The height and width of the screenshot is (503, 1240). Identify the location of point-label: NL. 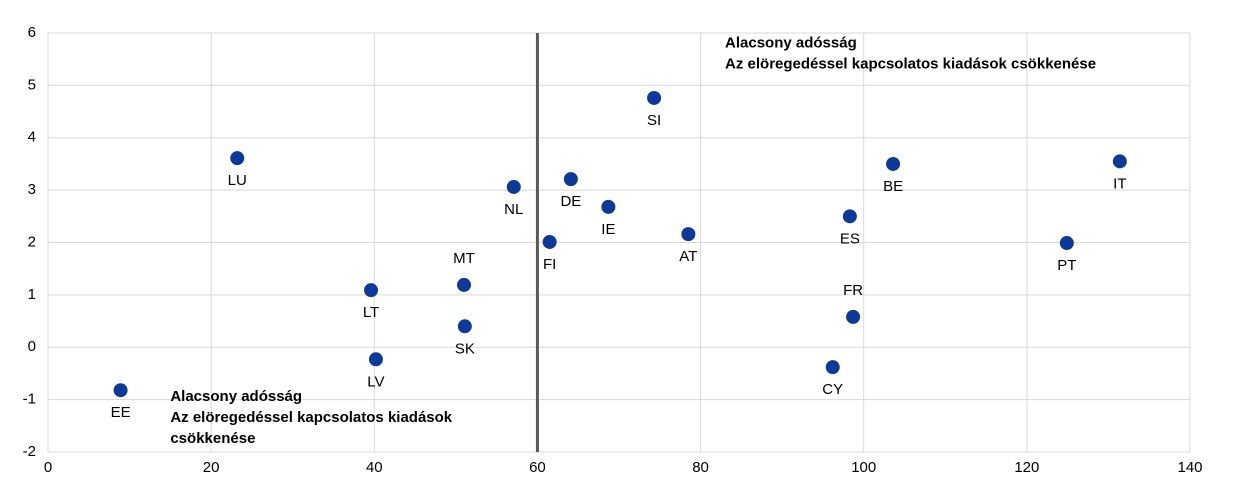
(513, 209).